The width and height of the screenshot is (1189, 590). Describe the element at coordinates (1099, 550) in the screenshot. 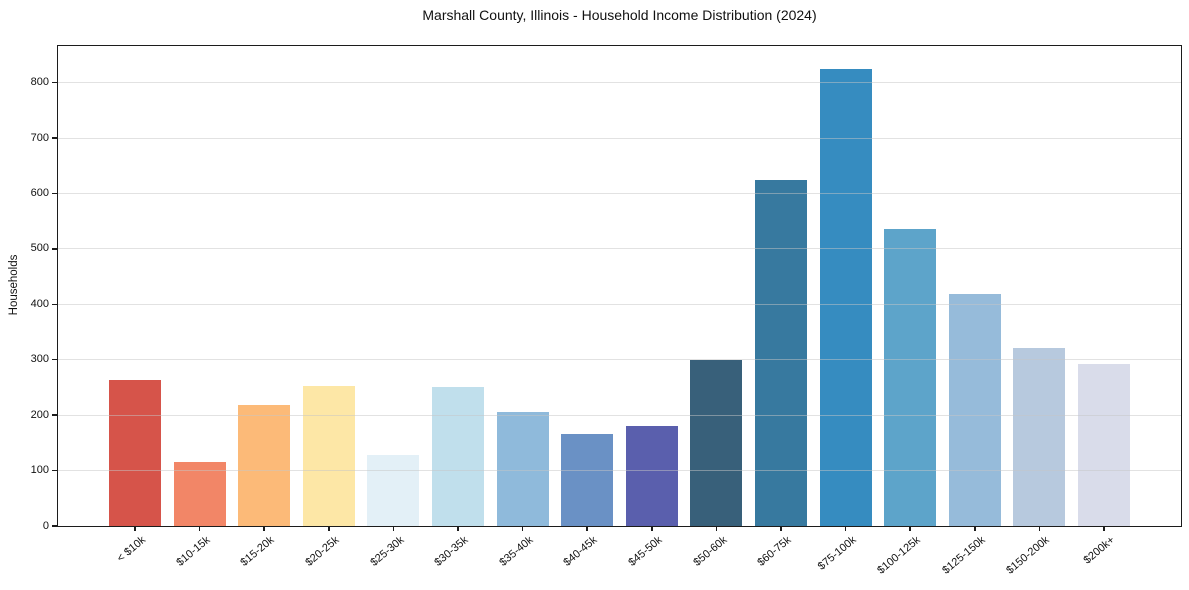

I see `x-tick-label: $200k+` at that location.